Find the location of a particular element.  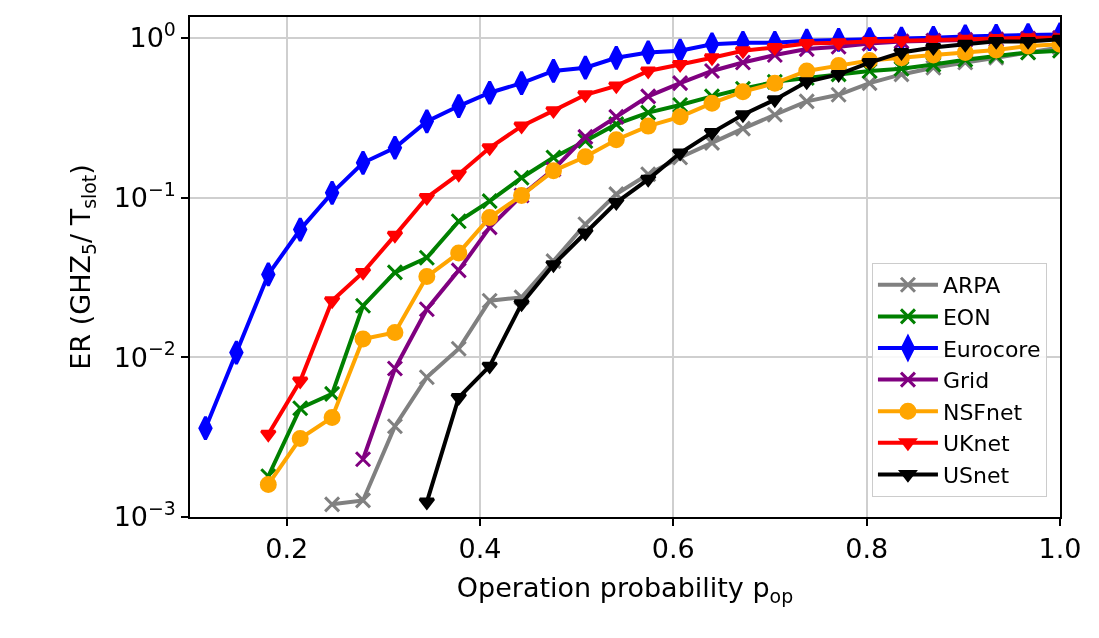

legend-label: USnet is located at coordinates (976, 475).